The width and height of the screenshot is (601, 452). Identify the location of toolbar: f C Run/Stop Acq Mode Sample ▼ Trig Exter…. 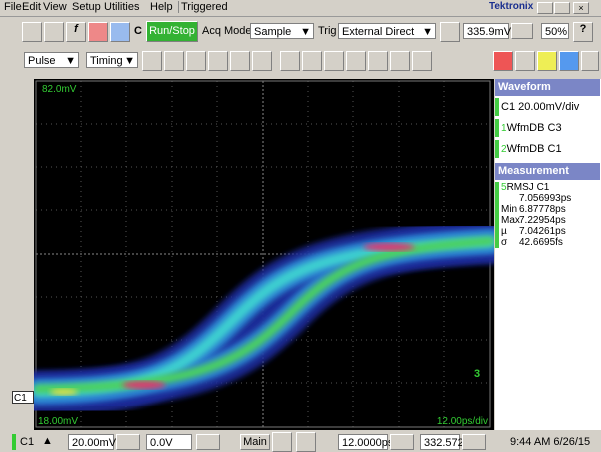
(300, 32).